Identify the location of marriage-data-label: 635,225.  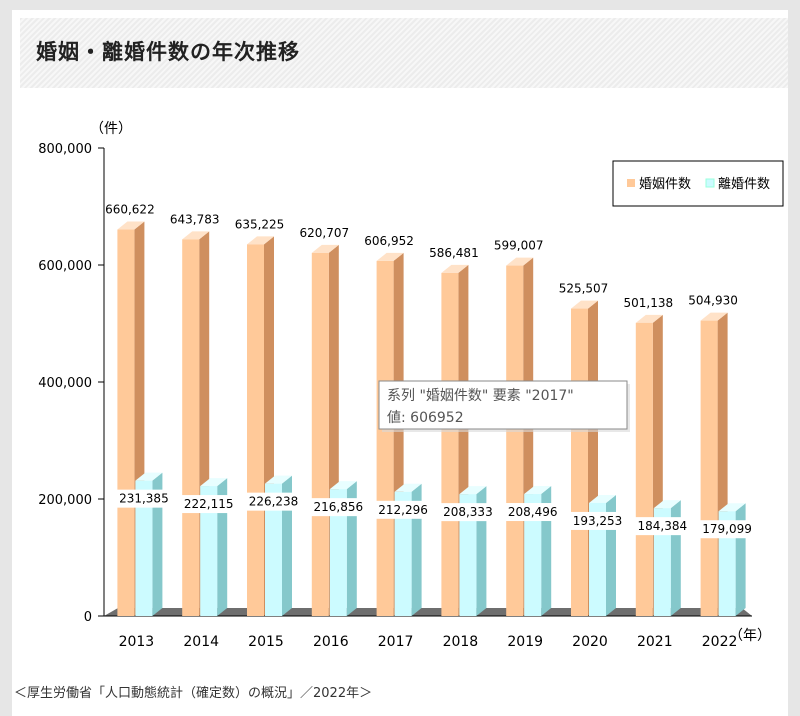
(260, 224).